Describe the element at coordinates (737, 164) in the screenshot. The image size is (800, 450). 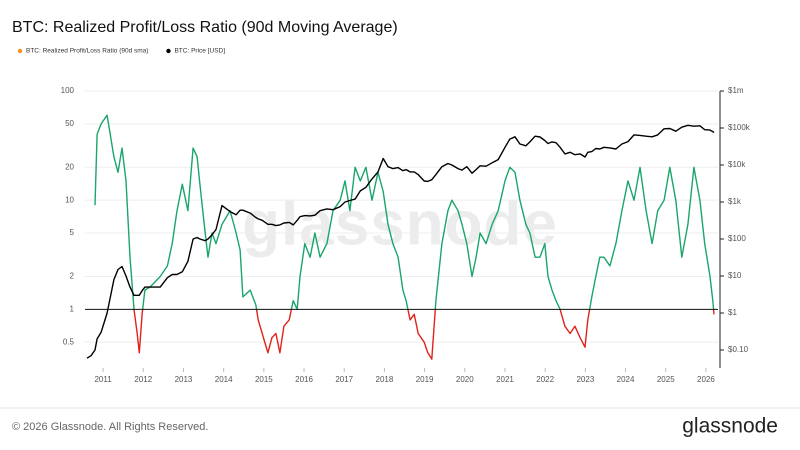
I see `y2-tick-label: $10k` at that location.